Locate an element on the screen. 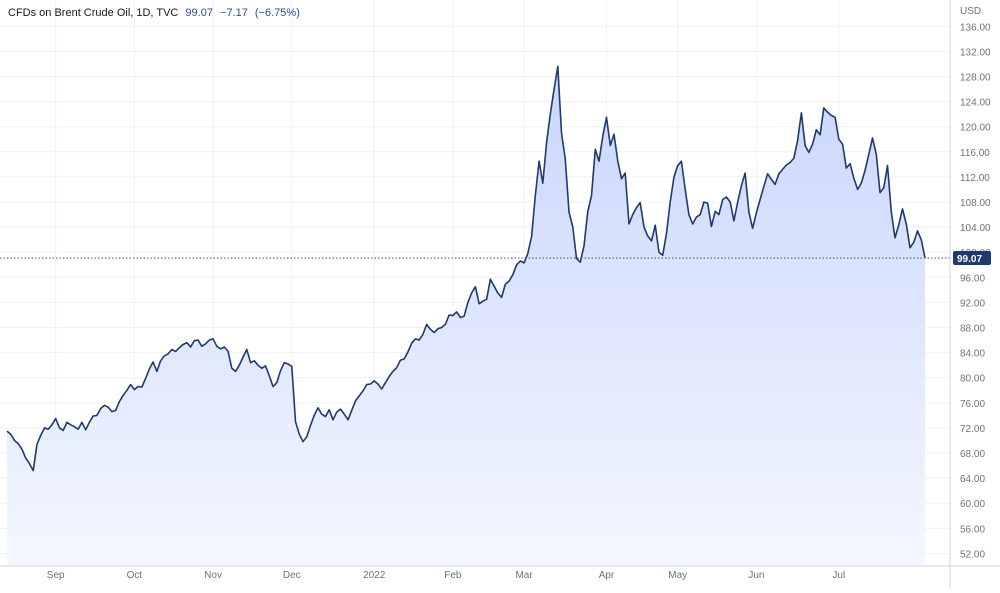 The height and width of the screenshot is (593, 1000). legend-symbol: CFDs on Brent Crude Oil, 1D, TVC is located at coordinates (93, 13).